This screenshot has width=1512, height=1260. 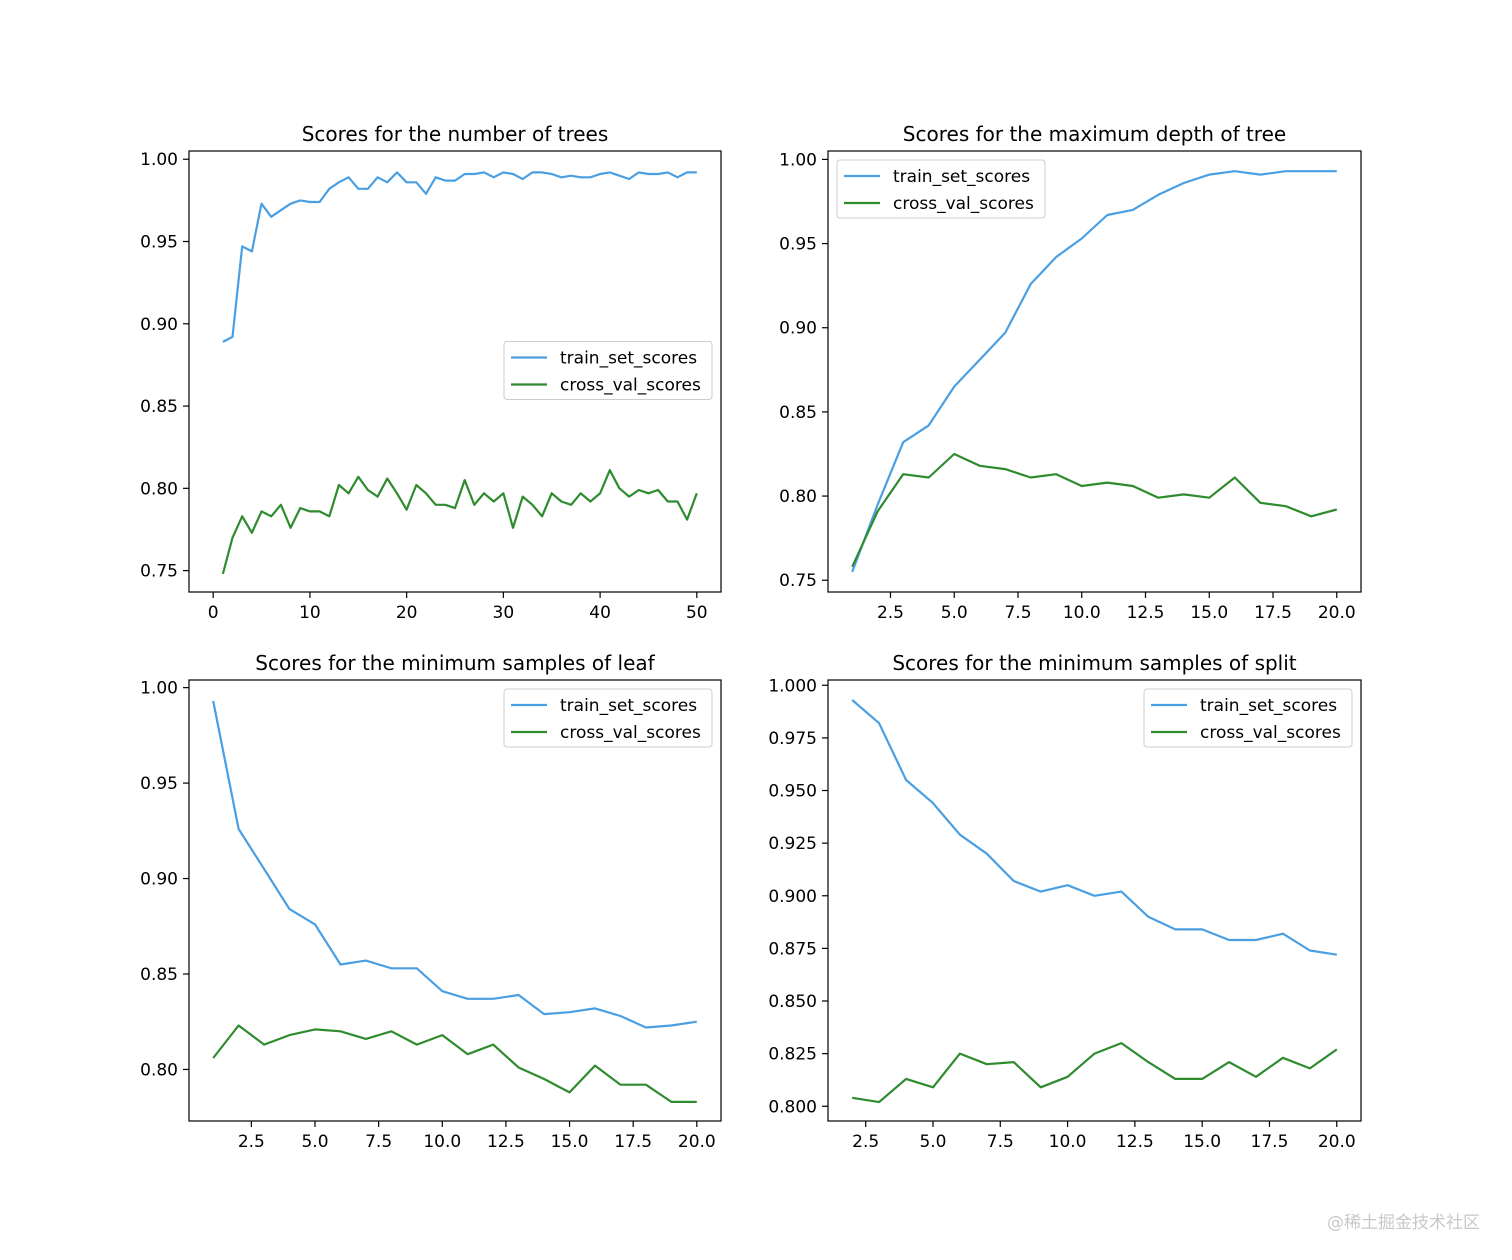 What do you see at coordinates (792, 1055) in the screenshot?
I see `y-tick-label: 0.825` at bounding box center [792, 1055].